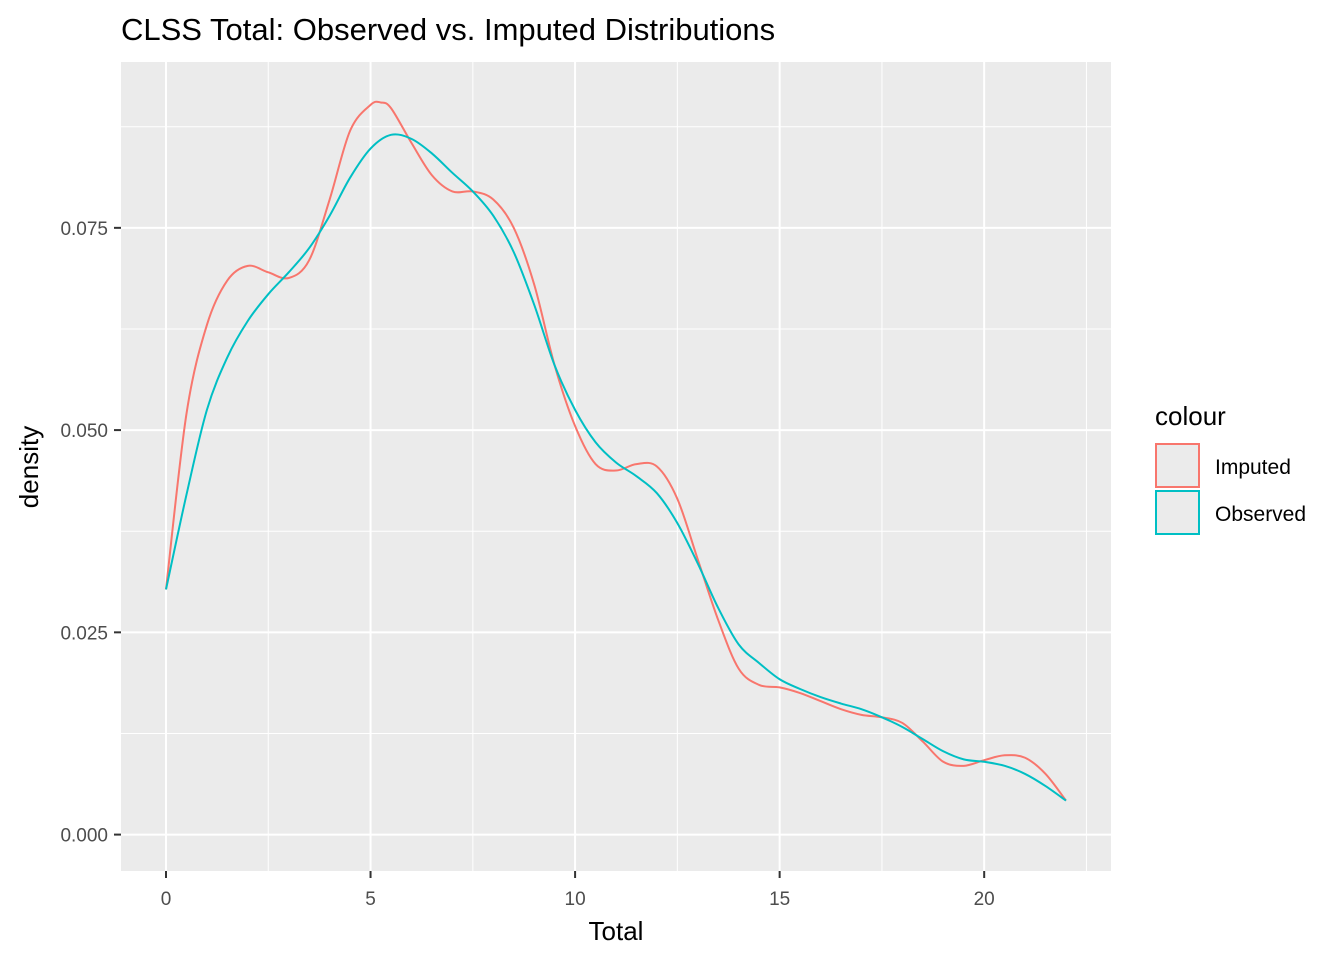 This screenshot has width=1344, height=960. Describe the element at coordinates (166, 899) in the screenshot. I see `x-tick-label: 0` at that location.